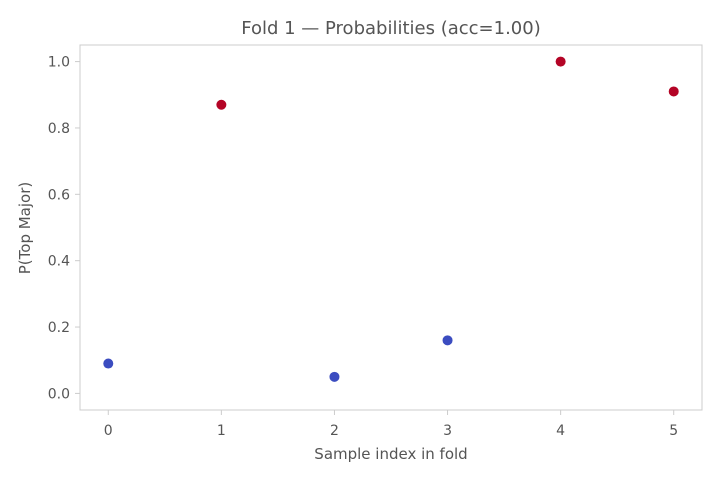 Image resolution: width=720 pixels, height=480 pixels. Describe the element at coordinates (447, 431) in the screenshot. I see `x-tick-label: 3` at that location.